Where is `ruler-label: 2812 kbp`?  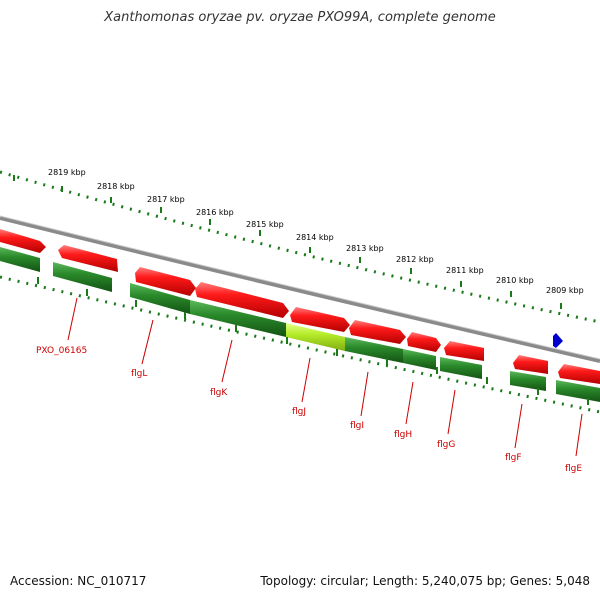
ruler-label: 2812 kbp is located at coordinates (415, 259).